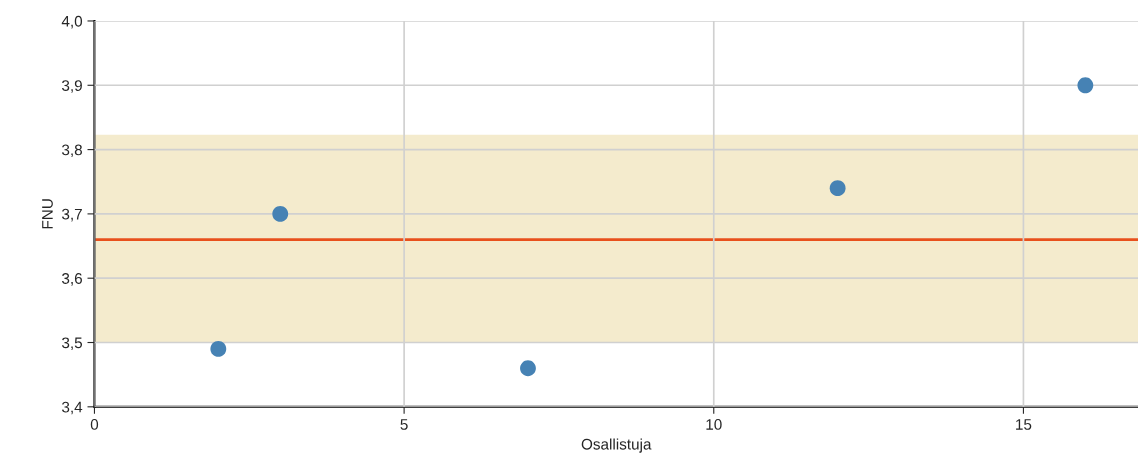 This screenshot has width=1138, height=466. I want to click on y-tick-label: 3,4, so click(72, 408).